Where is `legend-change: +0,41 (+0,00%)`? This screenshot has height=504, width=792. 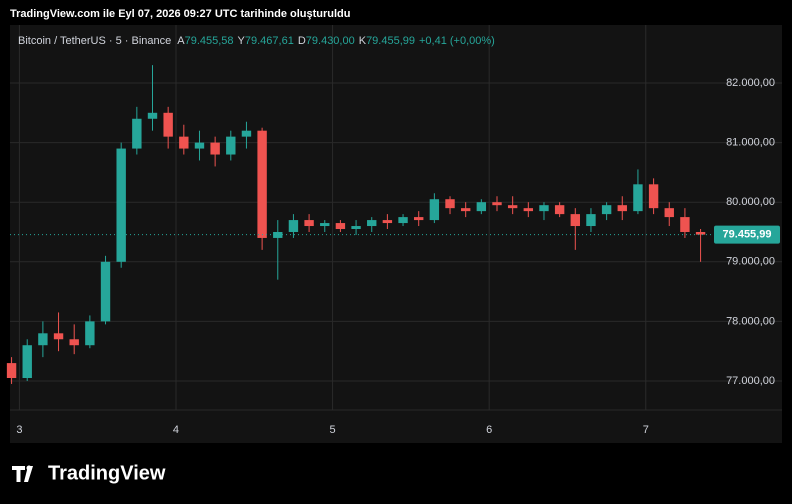 legend-change: +0,41 (+0,00%) is located at coordinates (457, 41).